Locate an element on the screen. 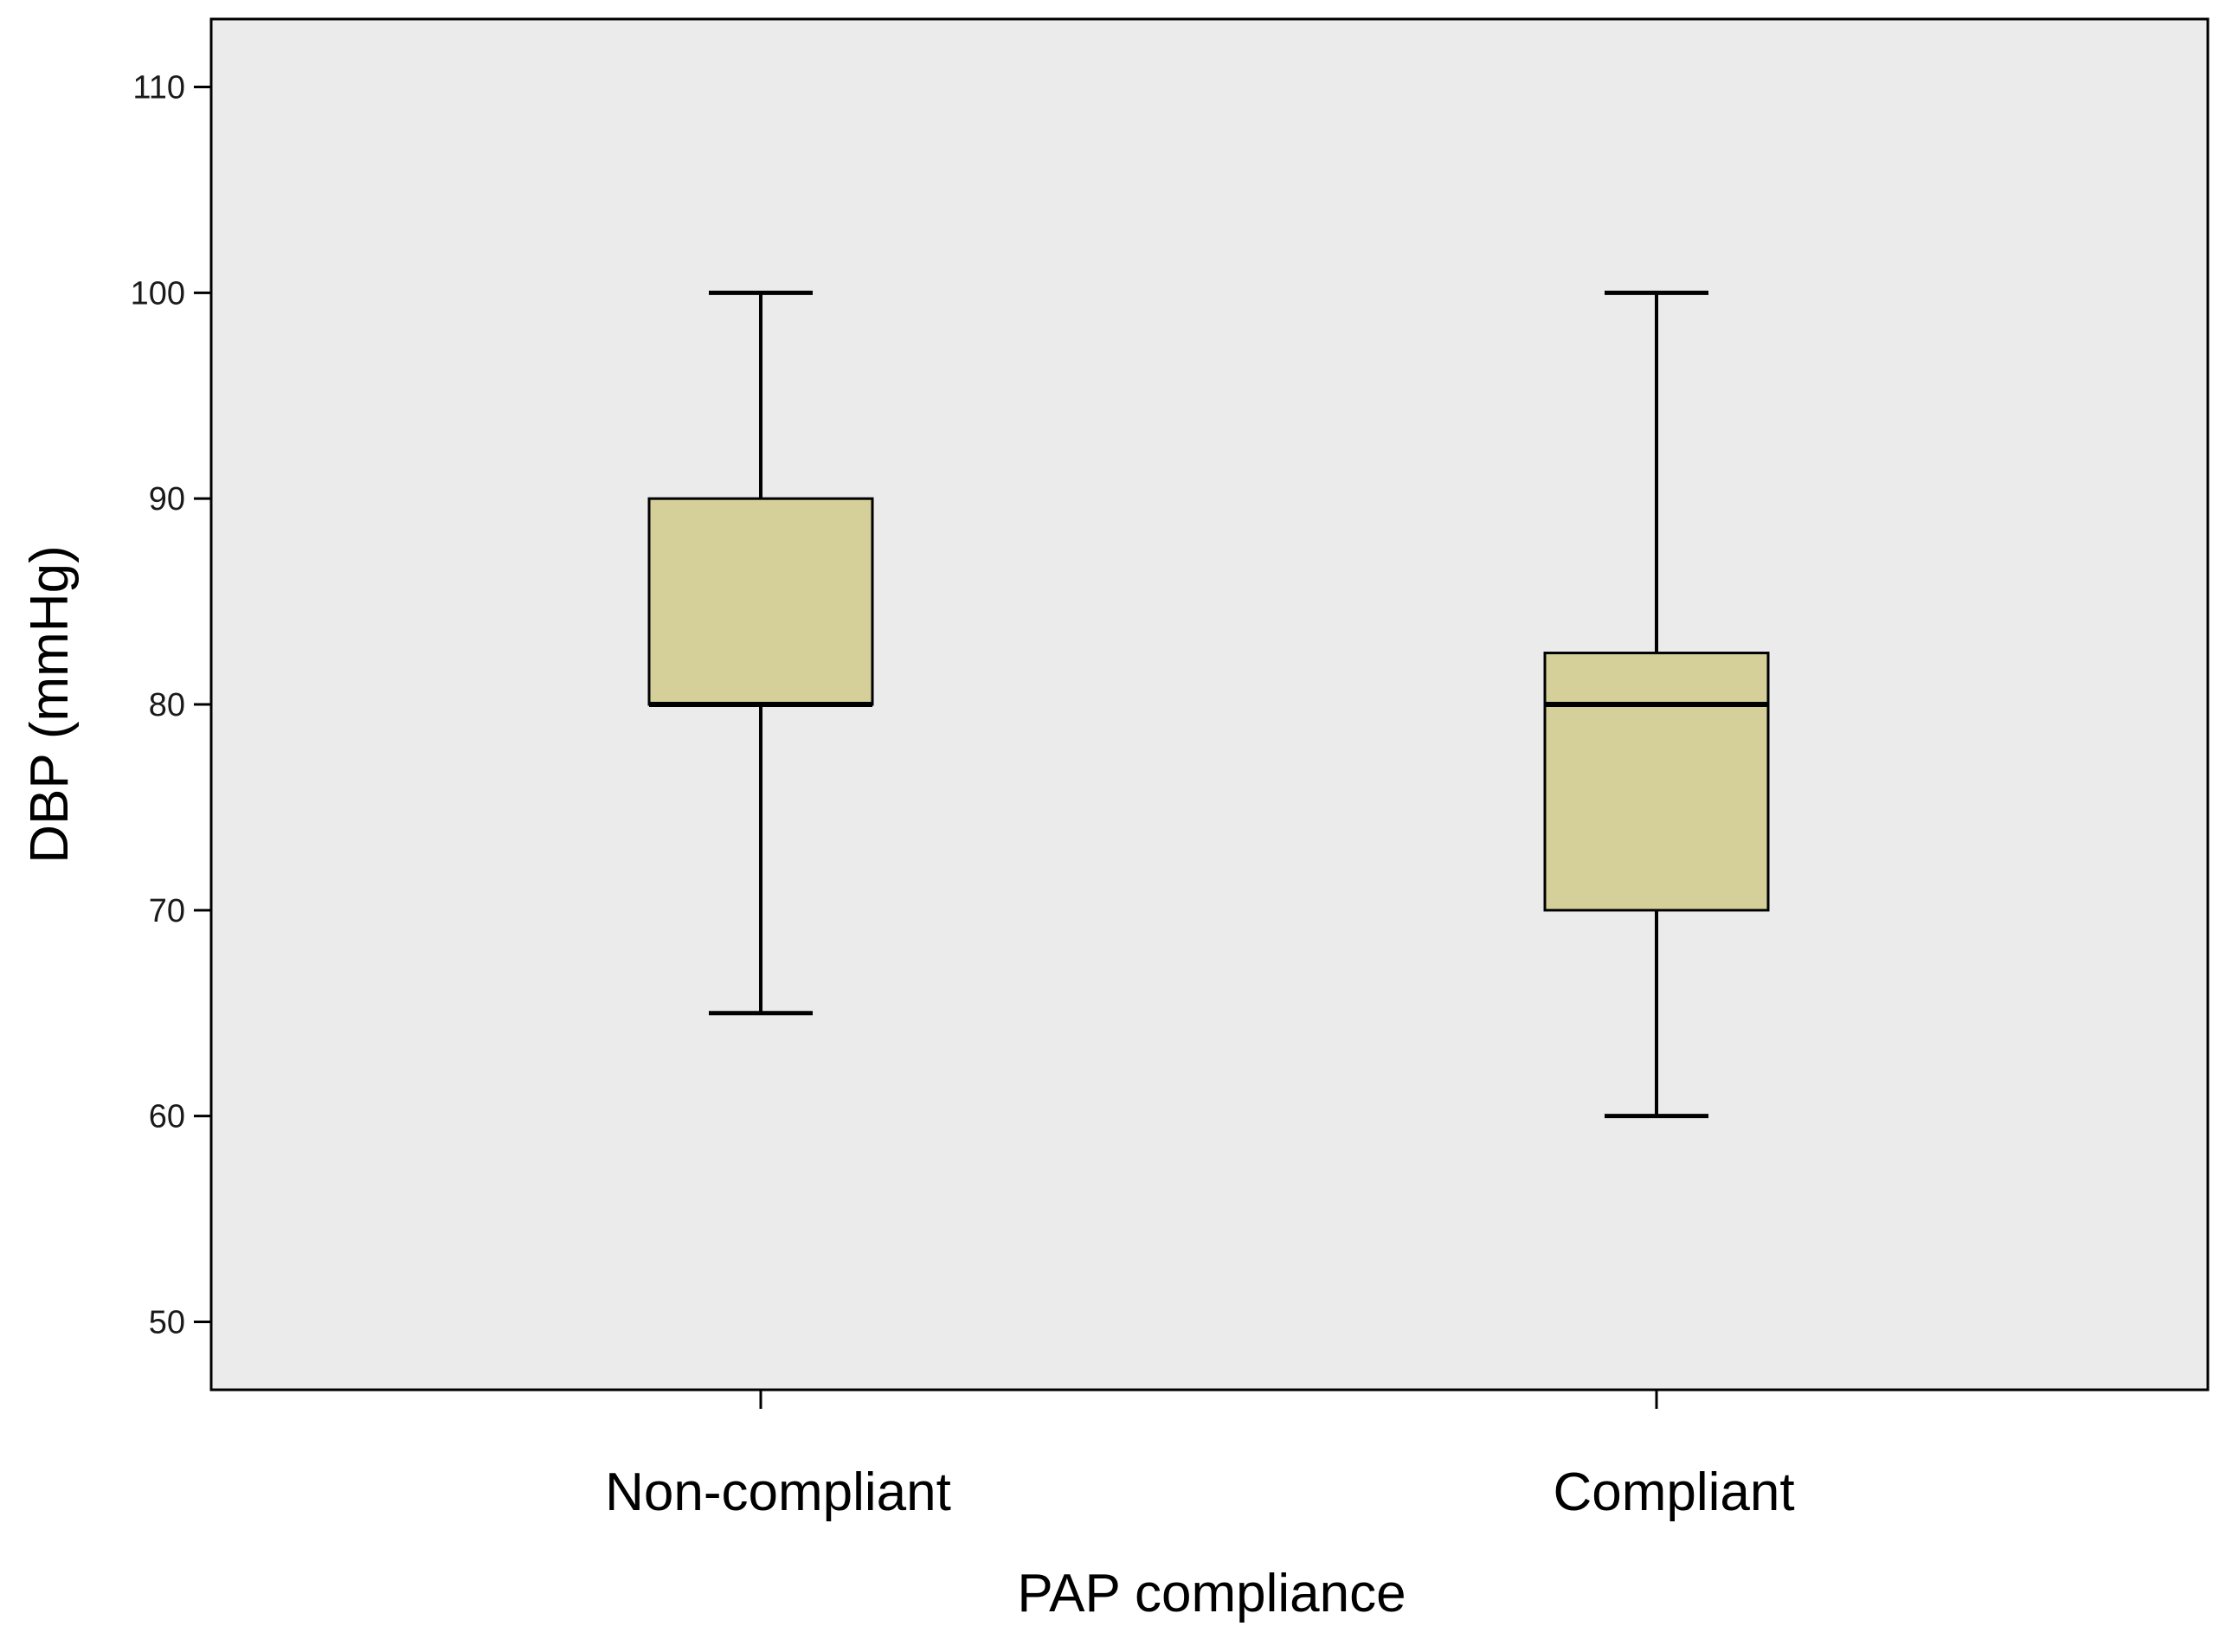  y-tick-label: 80 is located at coordinates (167, 705).